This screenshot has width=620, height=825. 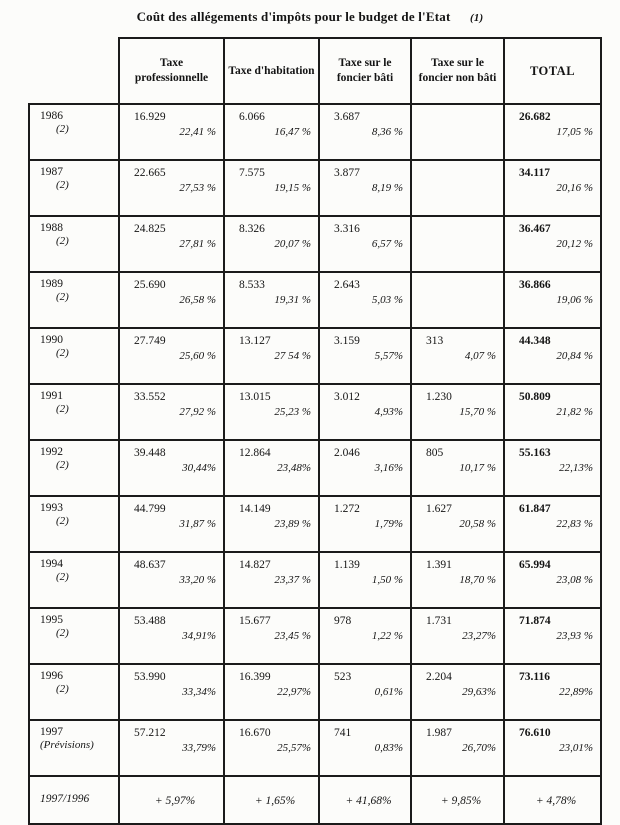 What do you see at coordinates (74, 580) in the screenshot?
I see `year-cell: 1994 (2)` at bounding box center [74, 580].